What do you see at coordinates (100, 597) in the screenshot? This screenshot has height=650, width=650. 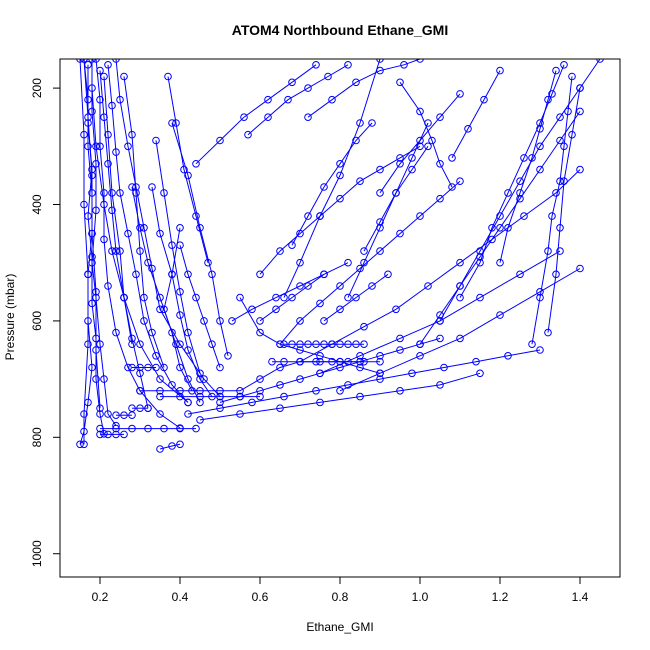 I see `x-tick-label: 0.2` at bounding box center [100, 597].